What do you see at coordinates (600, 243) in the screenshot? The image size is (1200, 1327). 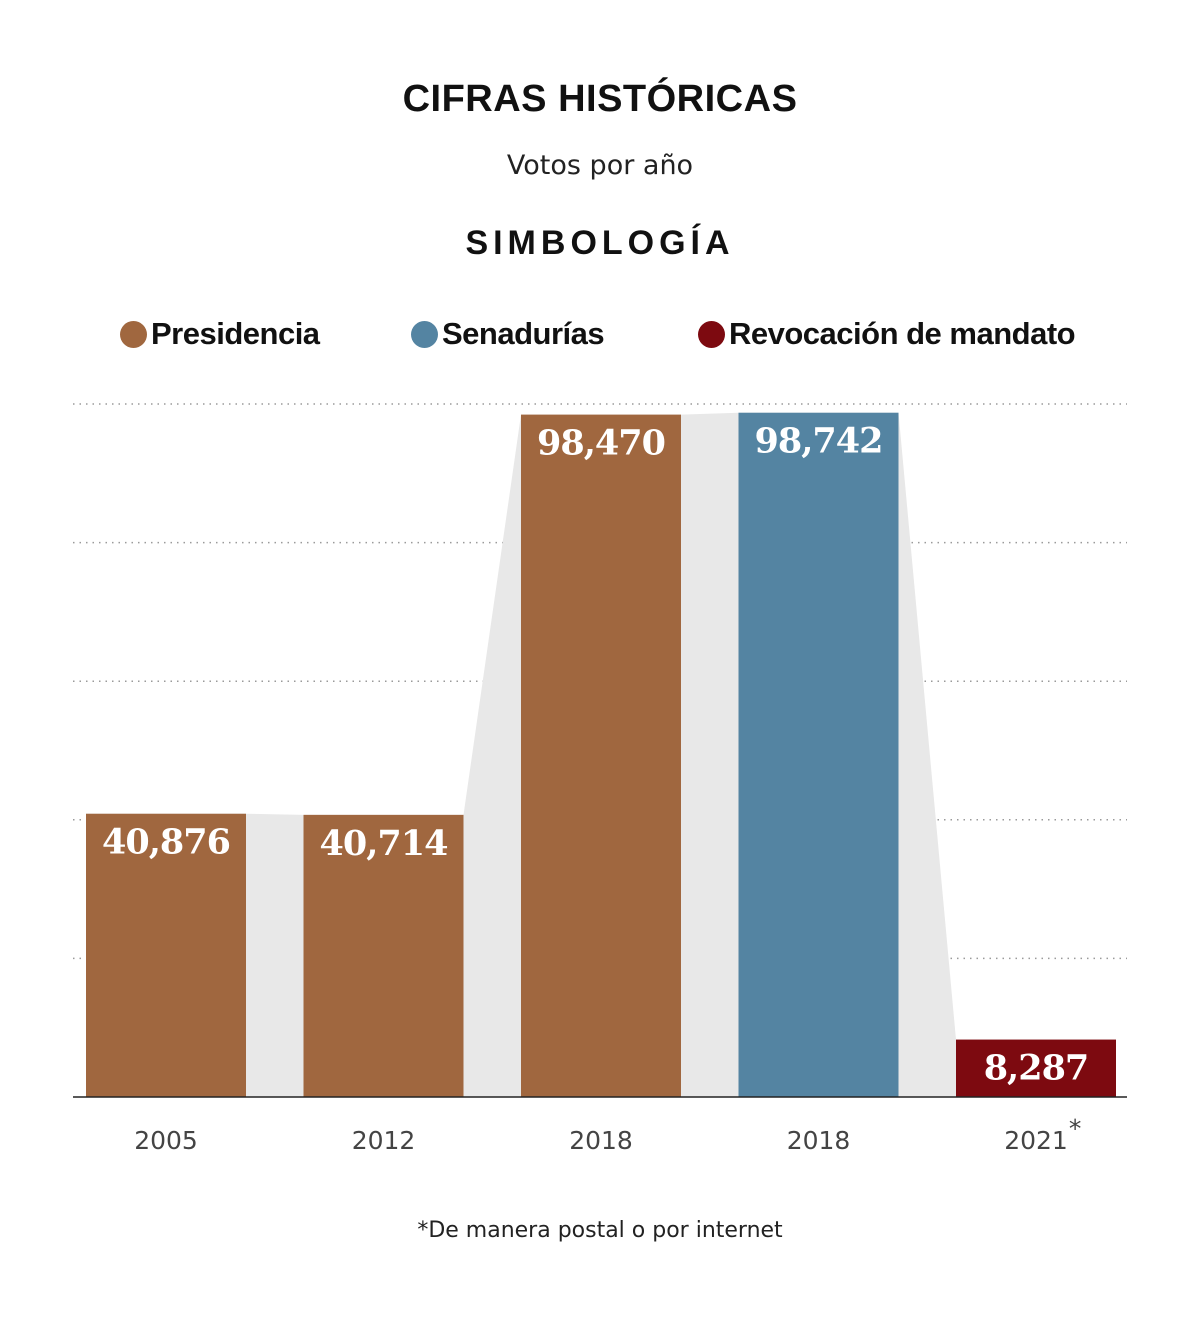 I see `legend-title: SIMBOLOGÍA` at bounding box center [600, 243].